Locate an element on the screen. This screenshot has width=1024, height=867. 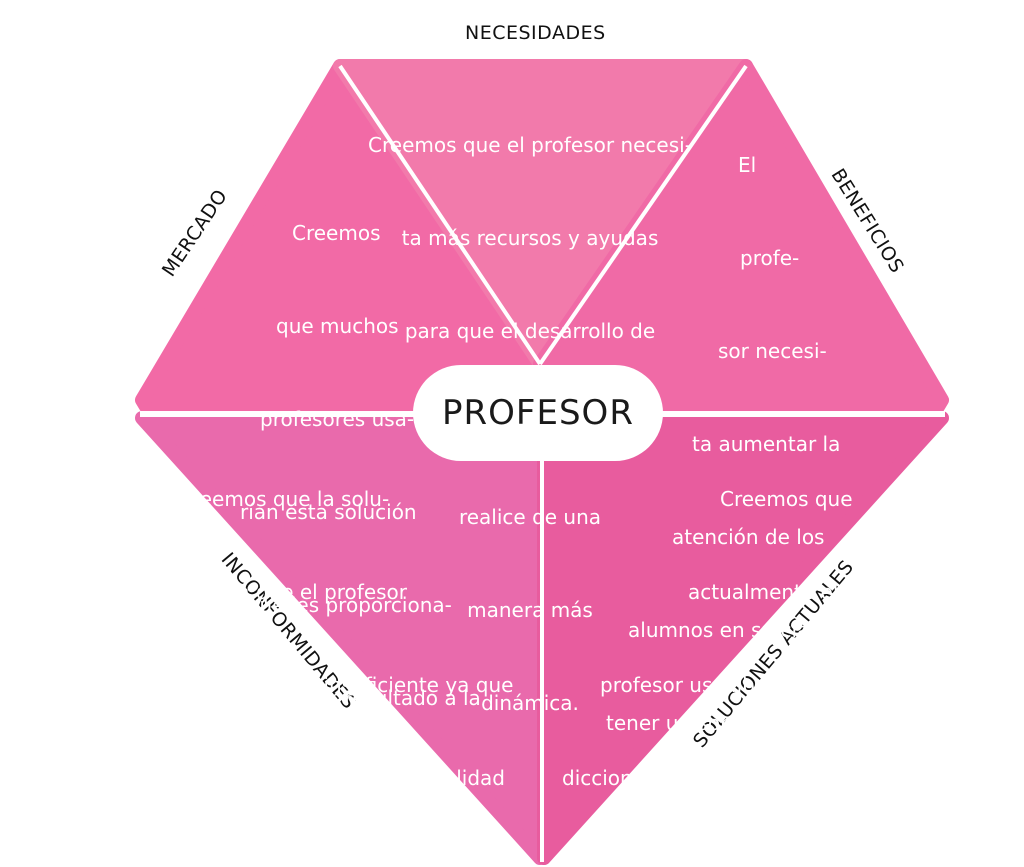
text-line: tener un soporte que sea is located at coordinates (732, 723).